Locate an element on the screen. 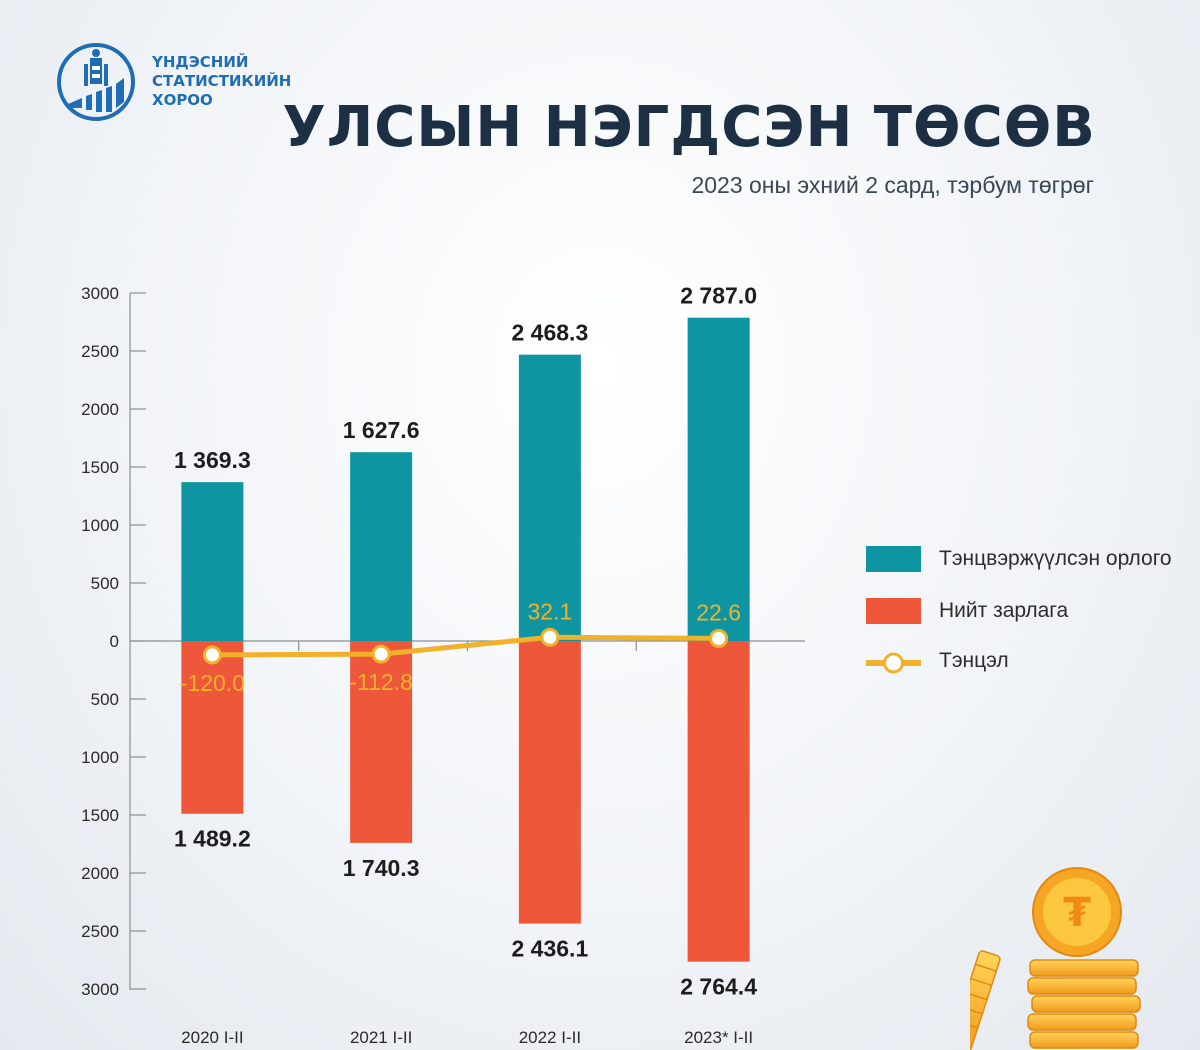 This screenshot has height=1050, width=1200. page-subtitle: 2023 оны эхний 2 сард, тэрбум төгрөг is located at coordinates (892, 185).